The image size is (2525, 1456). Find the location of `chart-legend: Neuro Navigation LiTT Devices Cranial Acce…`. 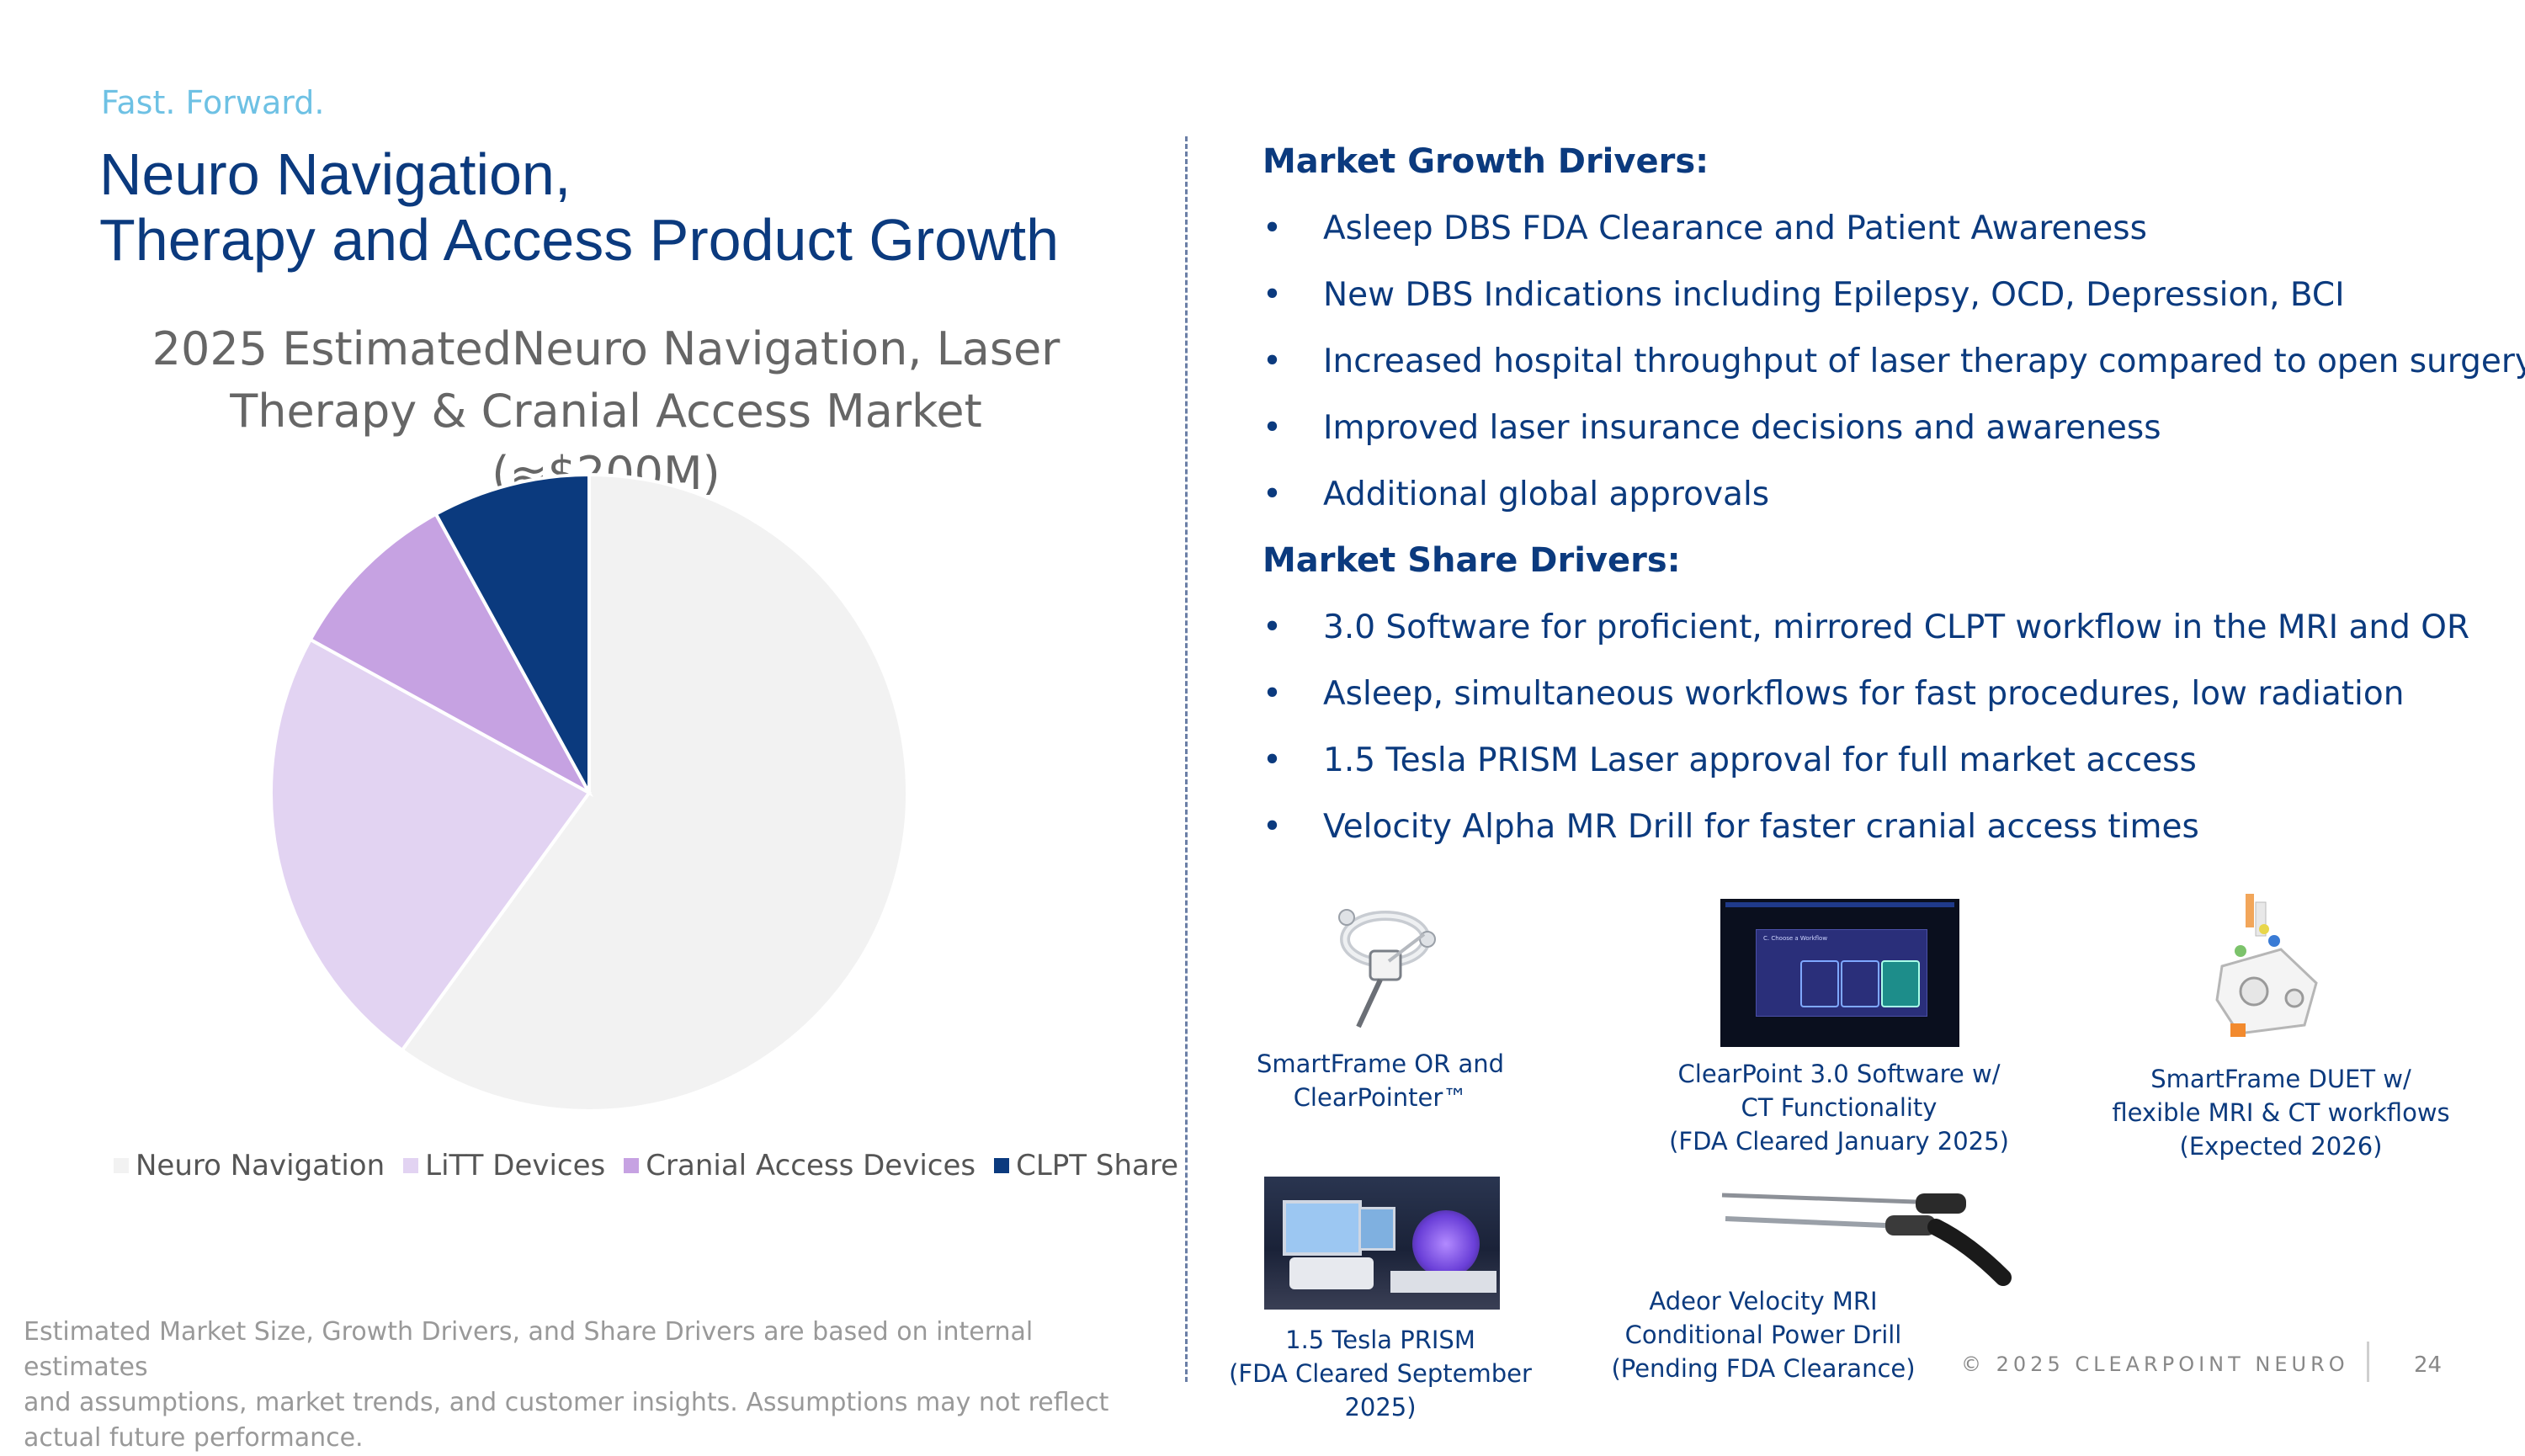

chart-legend: Neuro Navigation LiTT Devices Cranial Acce… is located at coordinates (646, 1165).